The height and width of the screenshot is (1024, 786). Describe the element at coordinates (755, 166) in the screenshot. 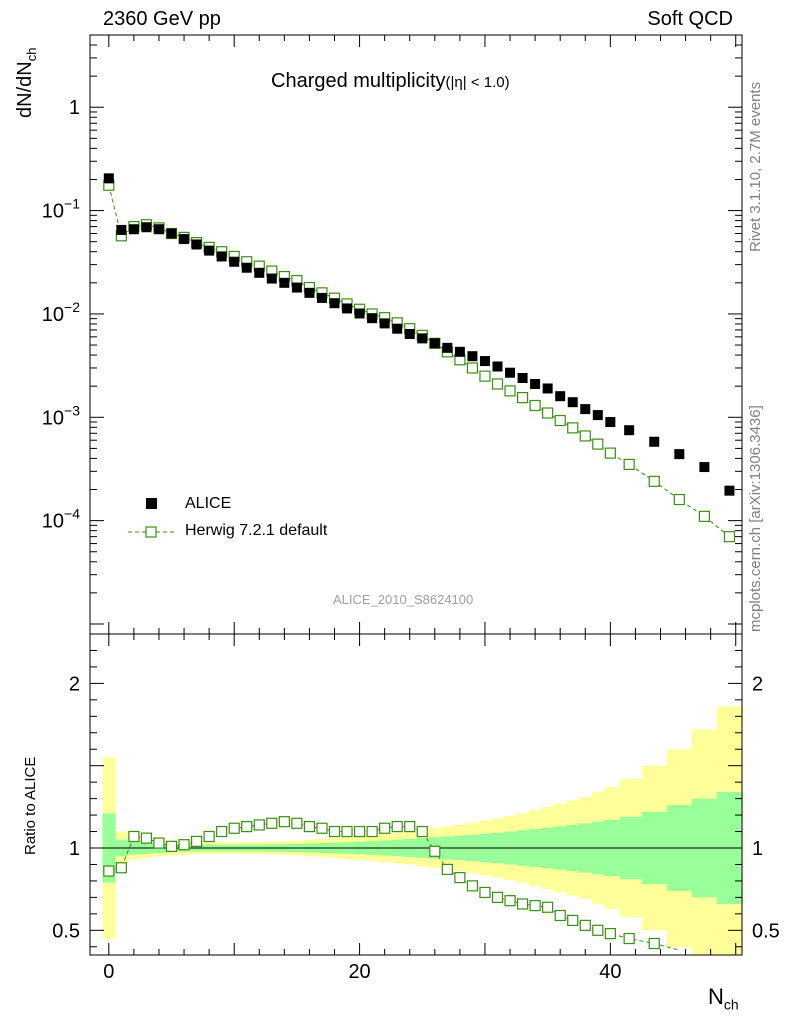

I see `rivet-label: Rivet 3.1.10, 2.7M events` at that location.